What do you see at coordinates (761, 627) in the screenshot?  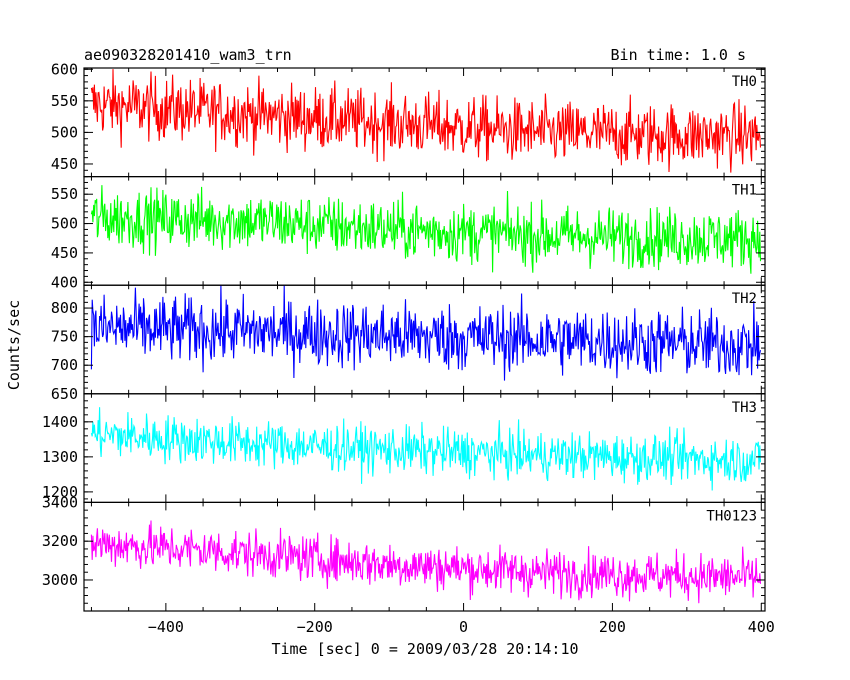 I see `x-tick-label: 400` at bounding box center [761, 627].